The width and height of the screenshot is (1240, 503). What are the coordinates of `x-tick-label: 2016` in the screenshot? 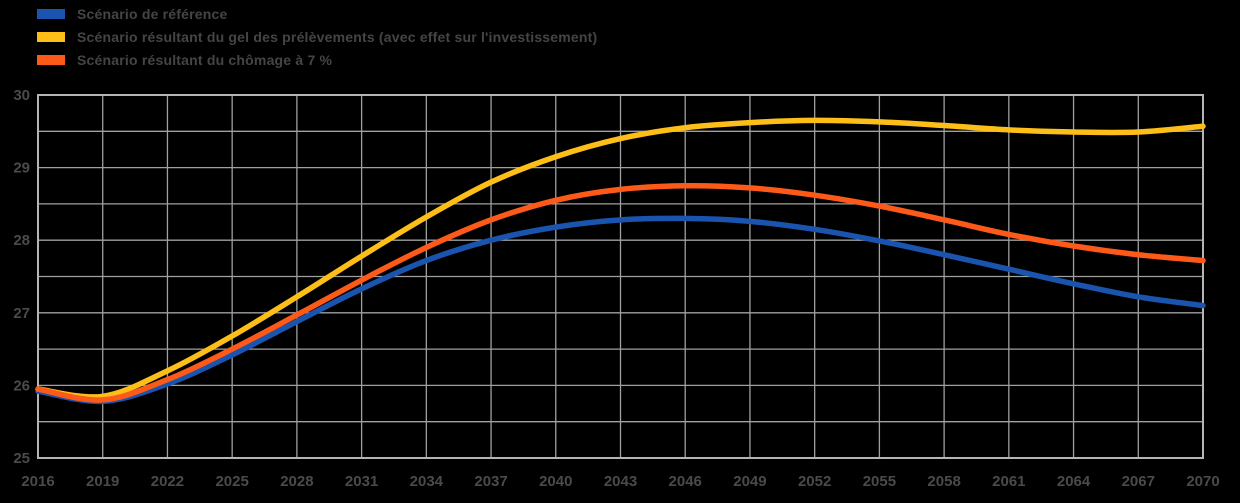 It's located at (37, 481).